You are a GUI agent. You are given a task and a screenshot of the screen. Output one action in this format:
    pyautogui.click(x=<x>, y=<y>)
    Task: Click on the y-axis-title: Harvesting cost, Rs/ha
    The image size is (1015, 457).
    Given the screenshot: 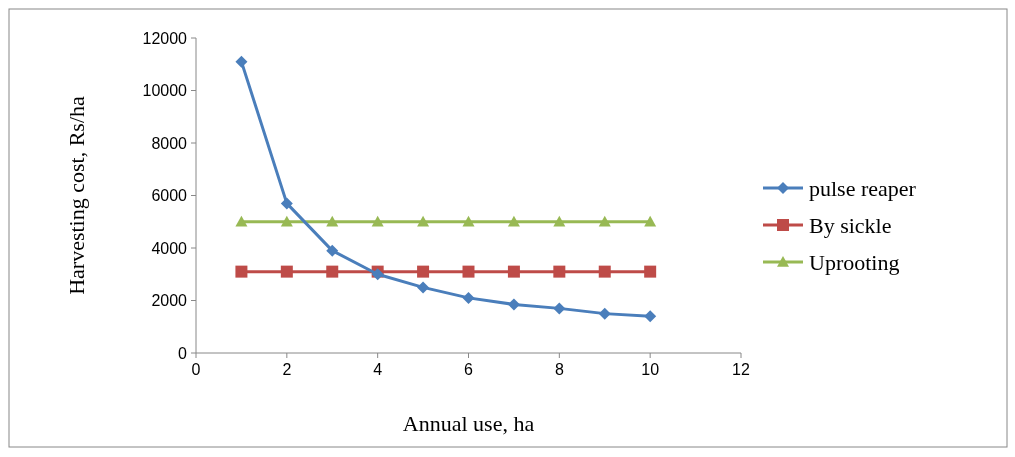 What is the action you would take?
    pyautogui.click(x=76, y=195)
    